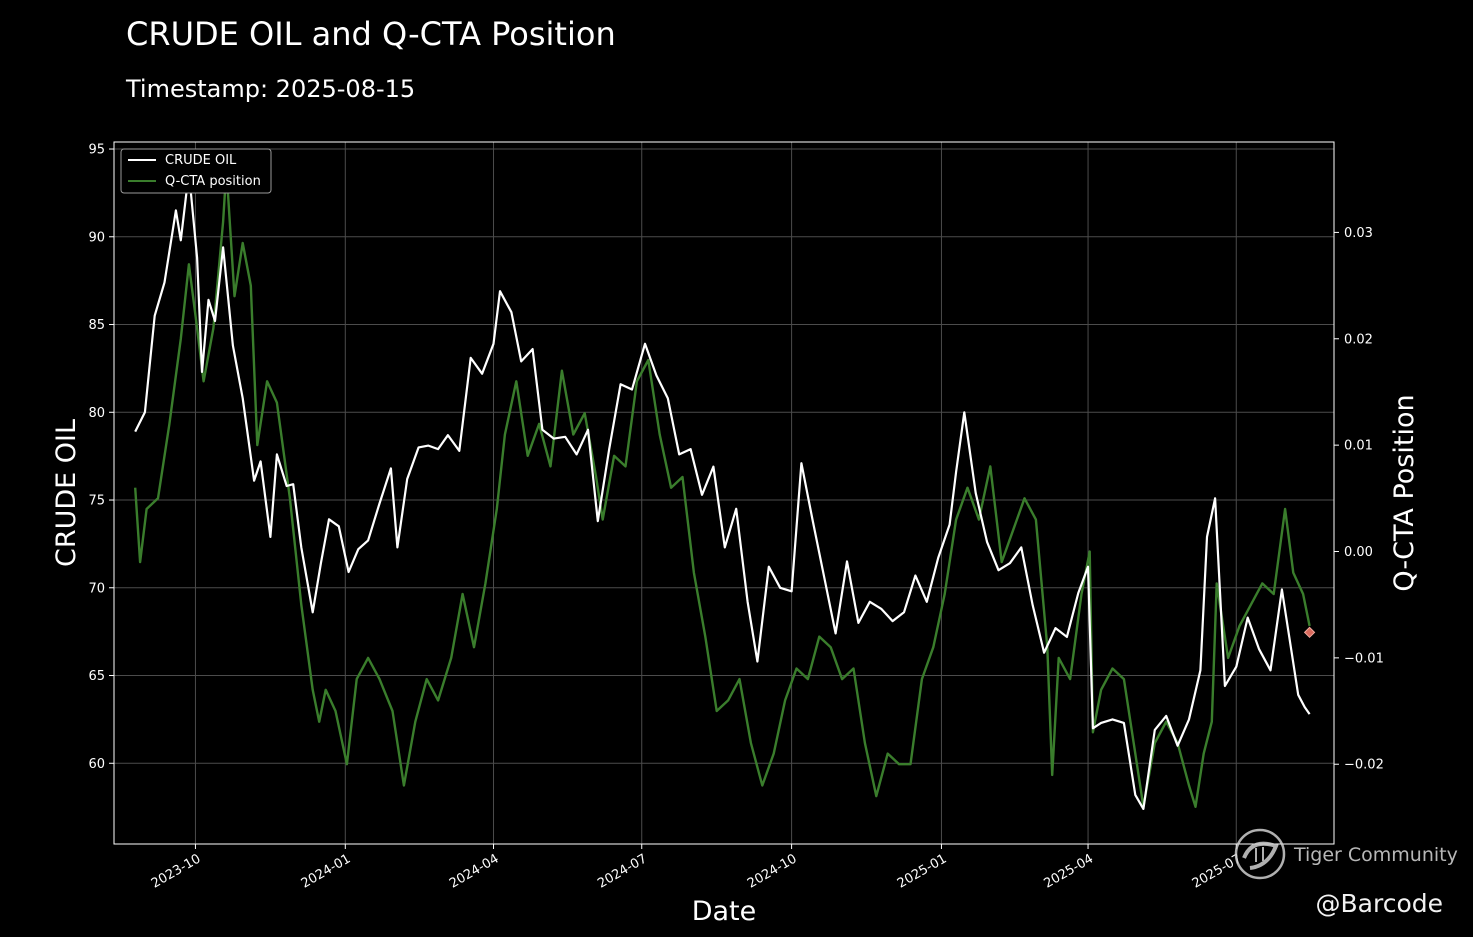 The image size is (1473, 937). I want to click on y-axis-label-right: Q-CTA Position, so click(1404, 492).